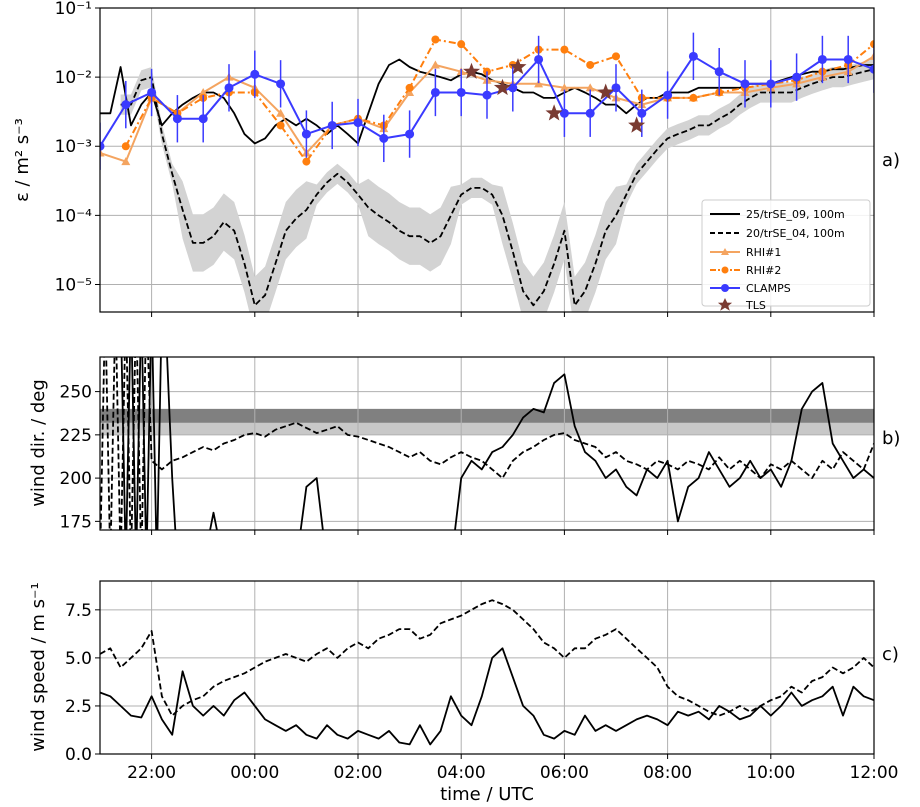 The width and height of the screenshot is (920, 807). What do you see at coordinates (151, 773) in the screenshot?
I see `x-tick-label: 22:00` at bounding box center [151, 773].